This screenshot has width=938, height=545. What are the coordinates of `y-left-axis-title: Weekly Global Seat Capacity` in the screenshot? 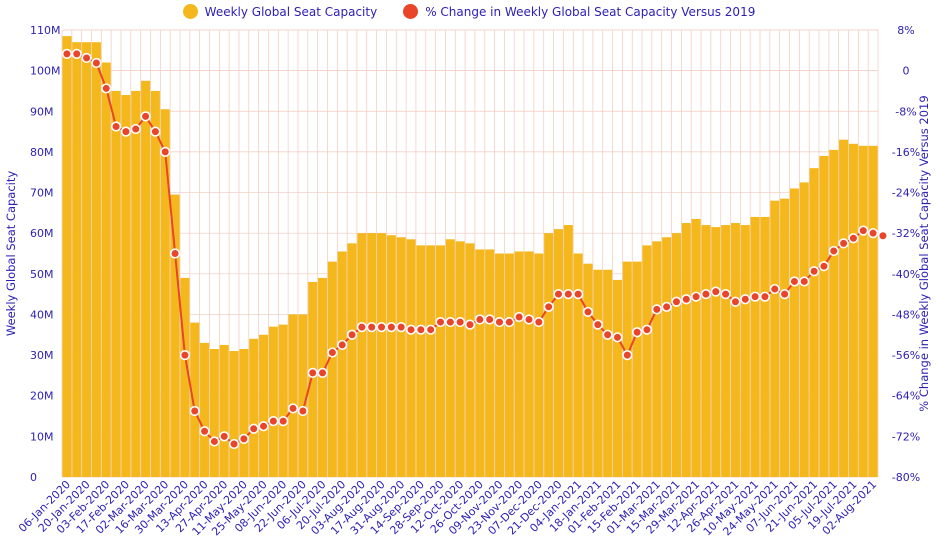 It's located at (11, 254).